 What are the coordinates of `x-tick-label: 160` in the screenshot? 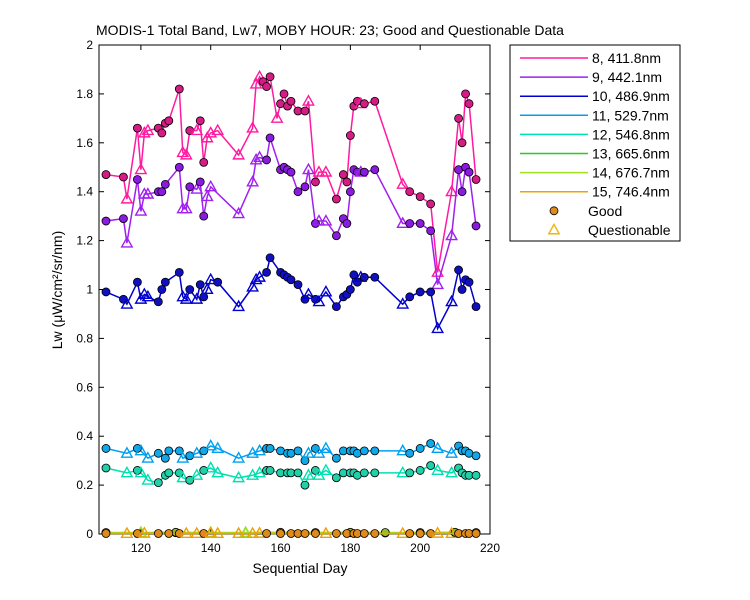 It's located at (281, 548).